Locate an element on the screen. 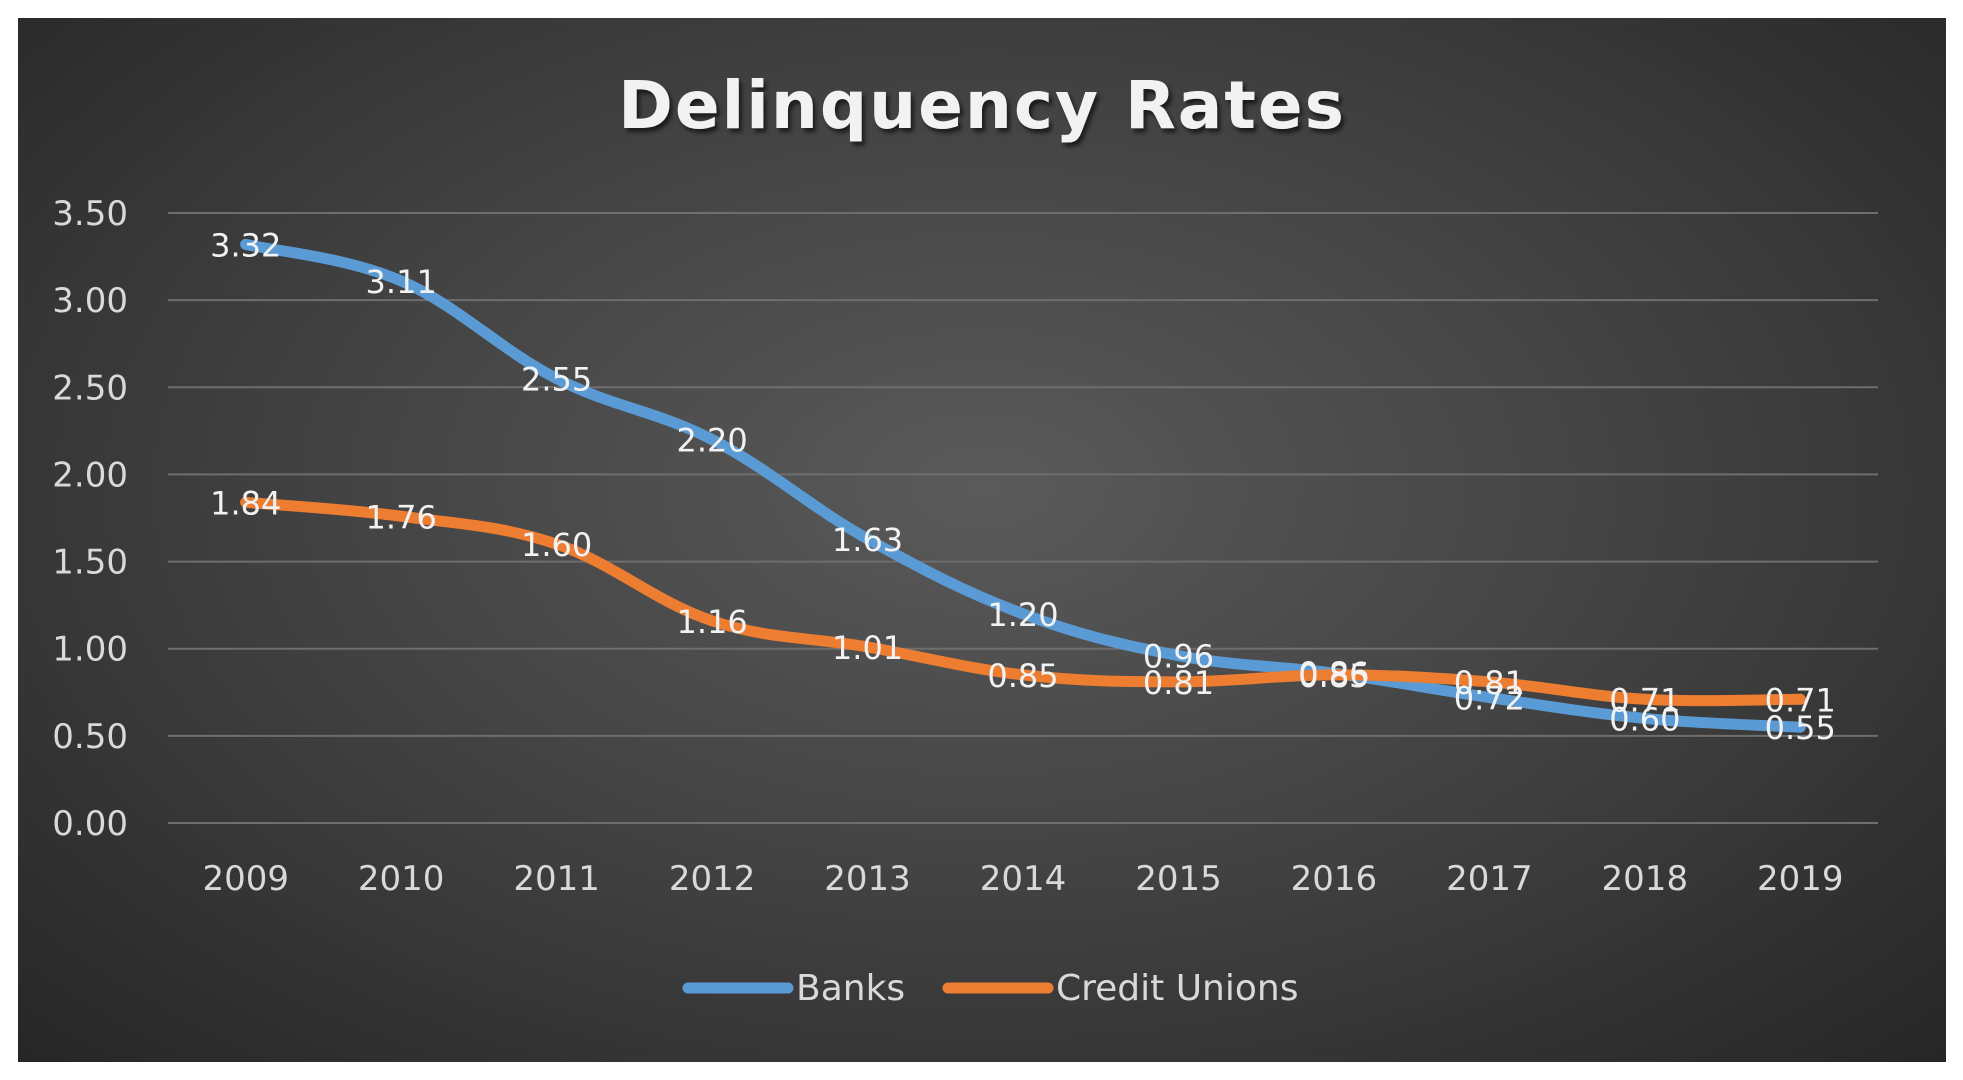 The image size is (1963, 1080). data-label-banks: 2.55 is located at coordinates (556, 380).